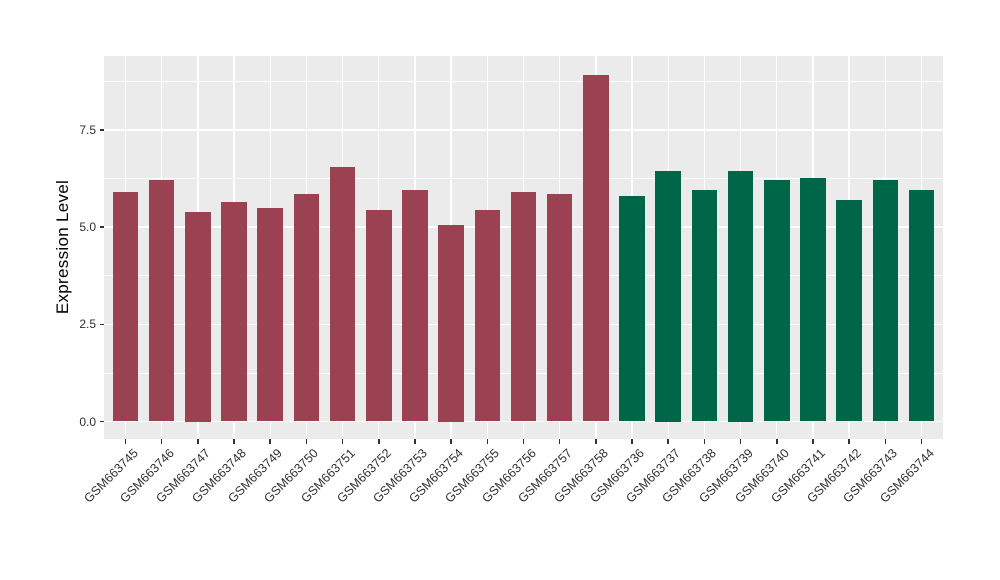  What do you see at coordinates (885, 301) in the screenshot?
I see `bar-gsm663743` at bounding box center [885, 301].